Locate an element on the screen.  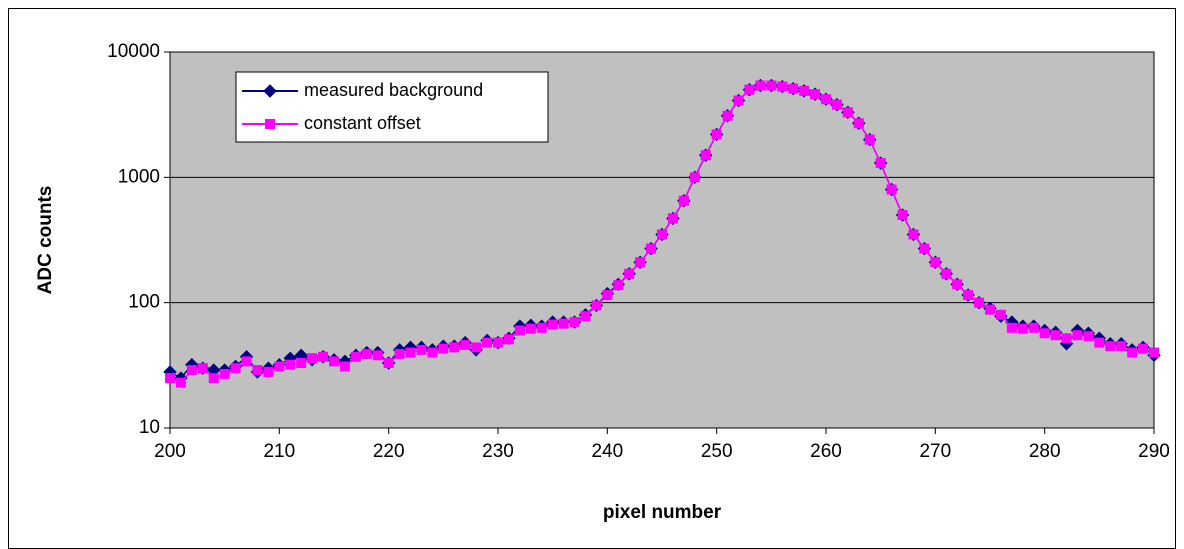
x-tick-label: 230 is located at coordinates (498, 451).